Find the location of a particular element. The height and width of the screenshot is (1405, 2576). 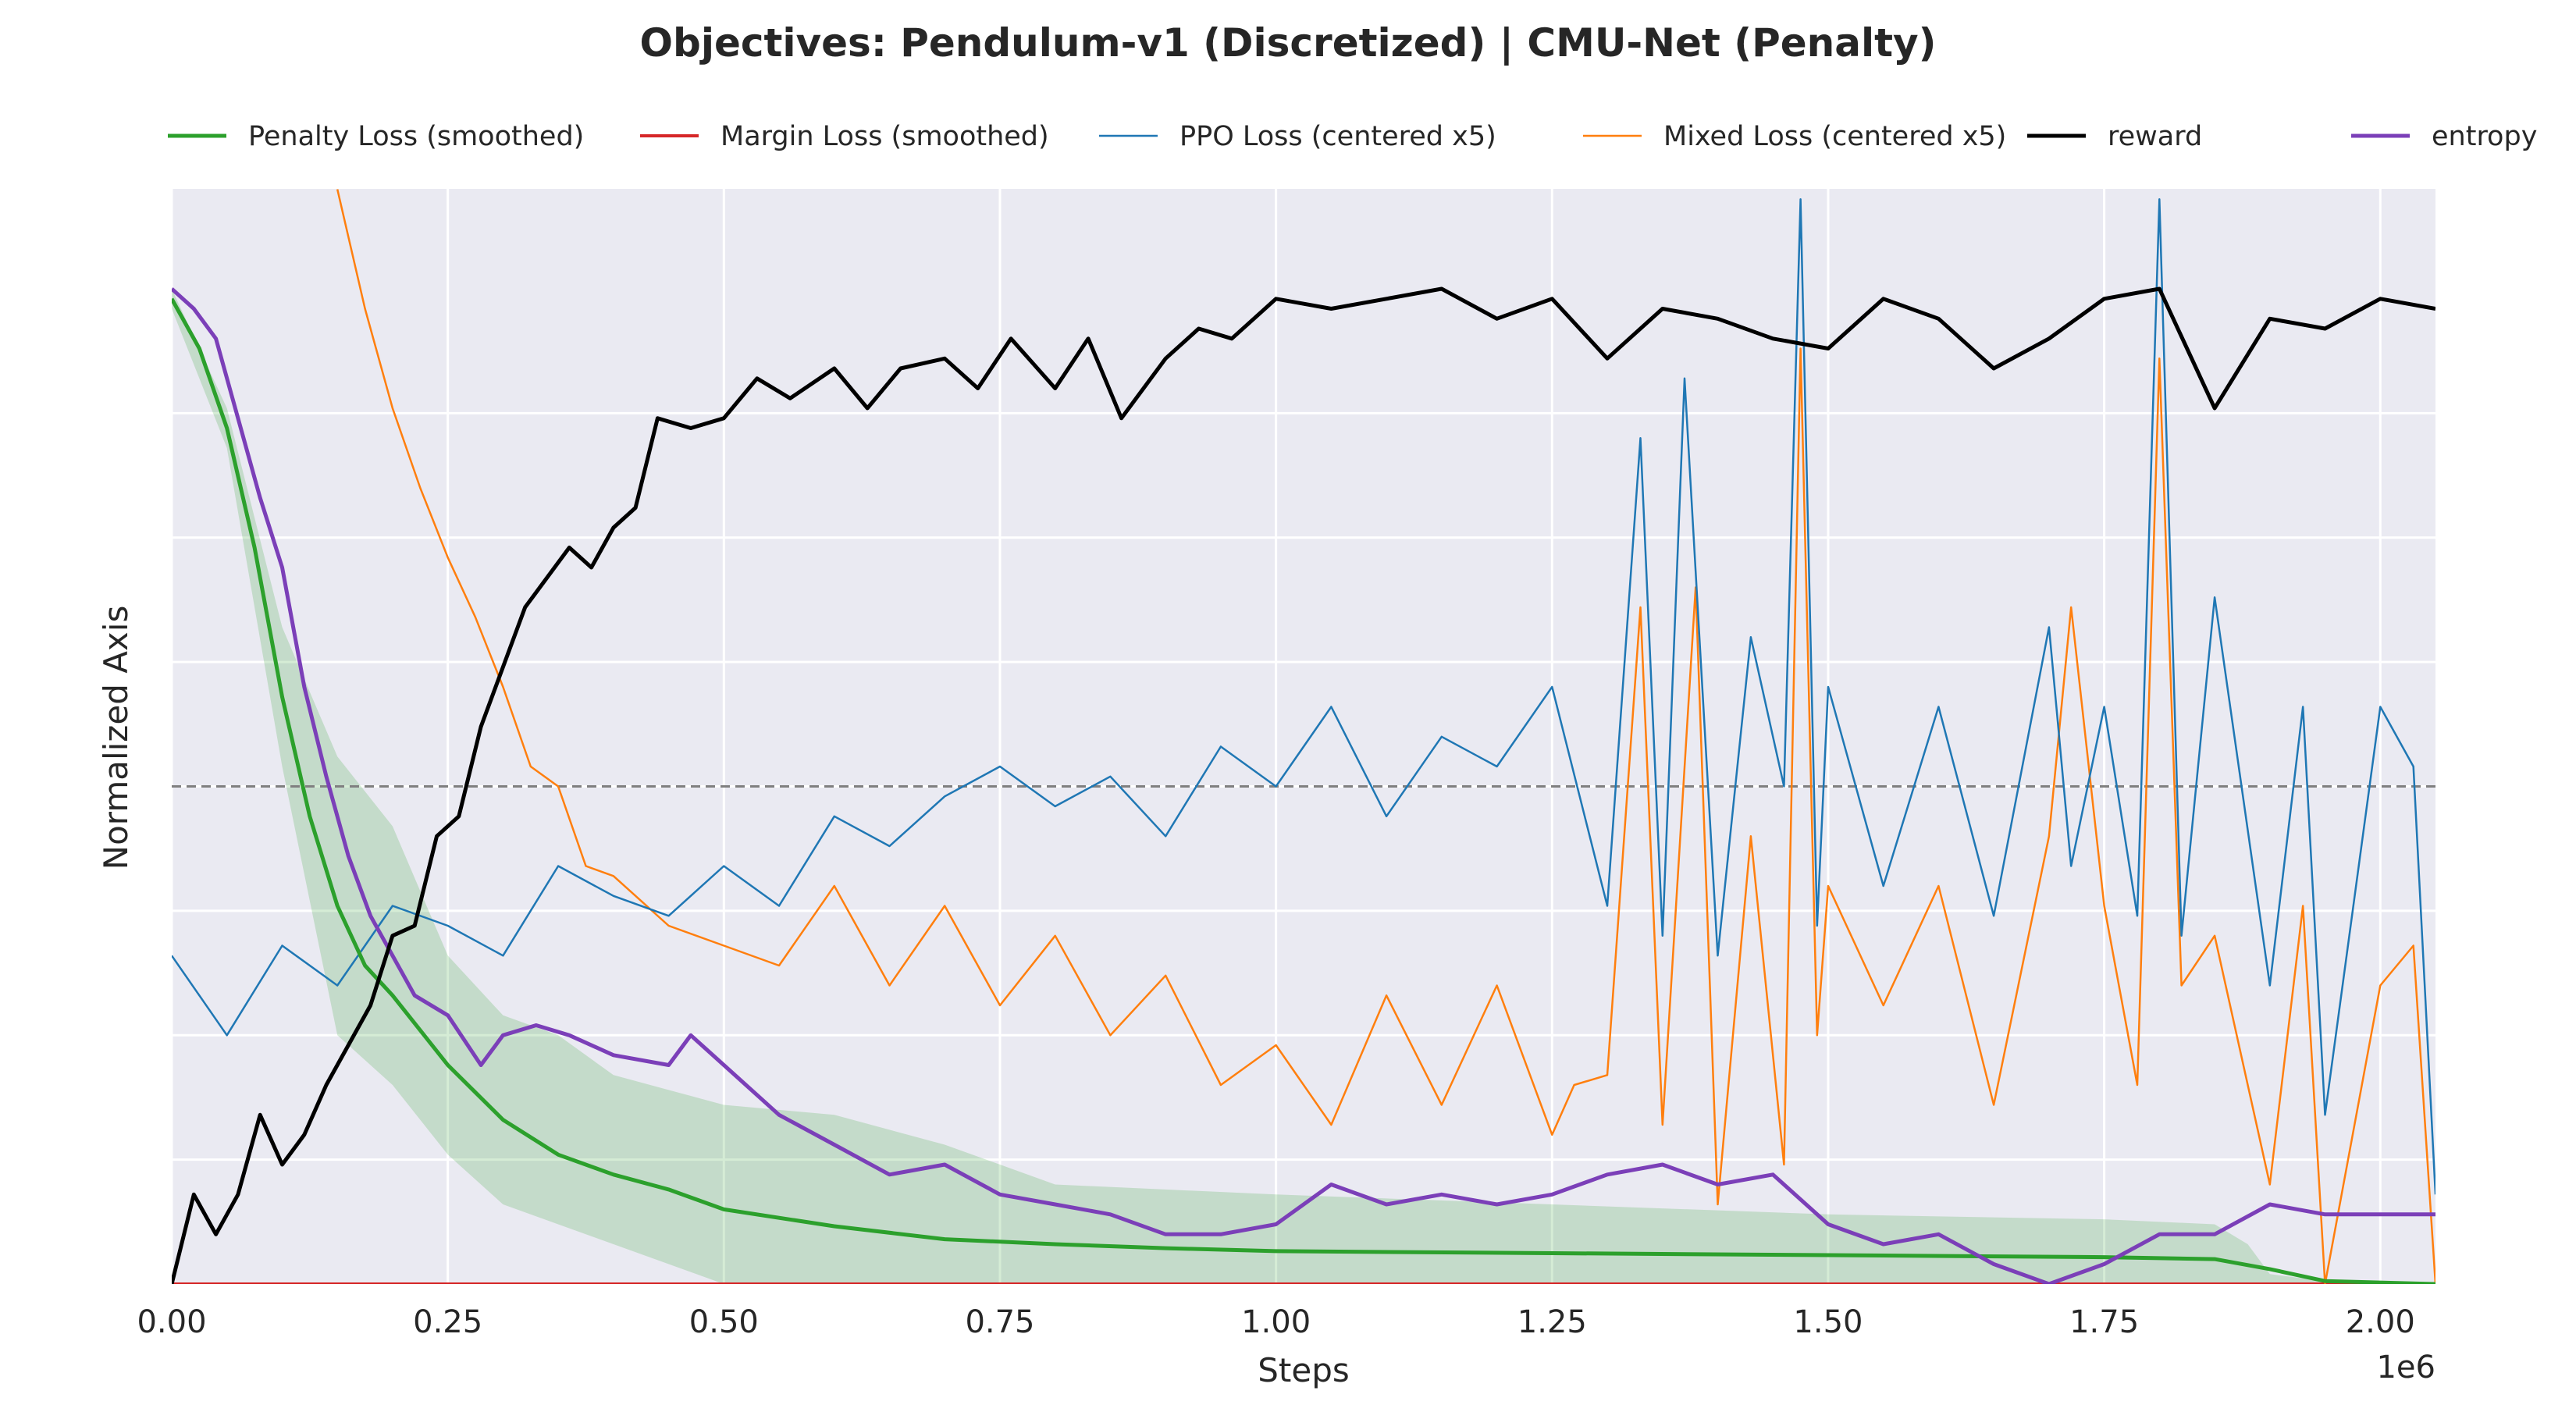

x-tick-label: 0.50 is located at coordinates (724, 1322).